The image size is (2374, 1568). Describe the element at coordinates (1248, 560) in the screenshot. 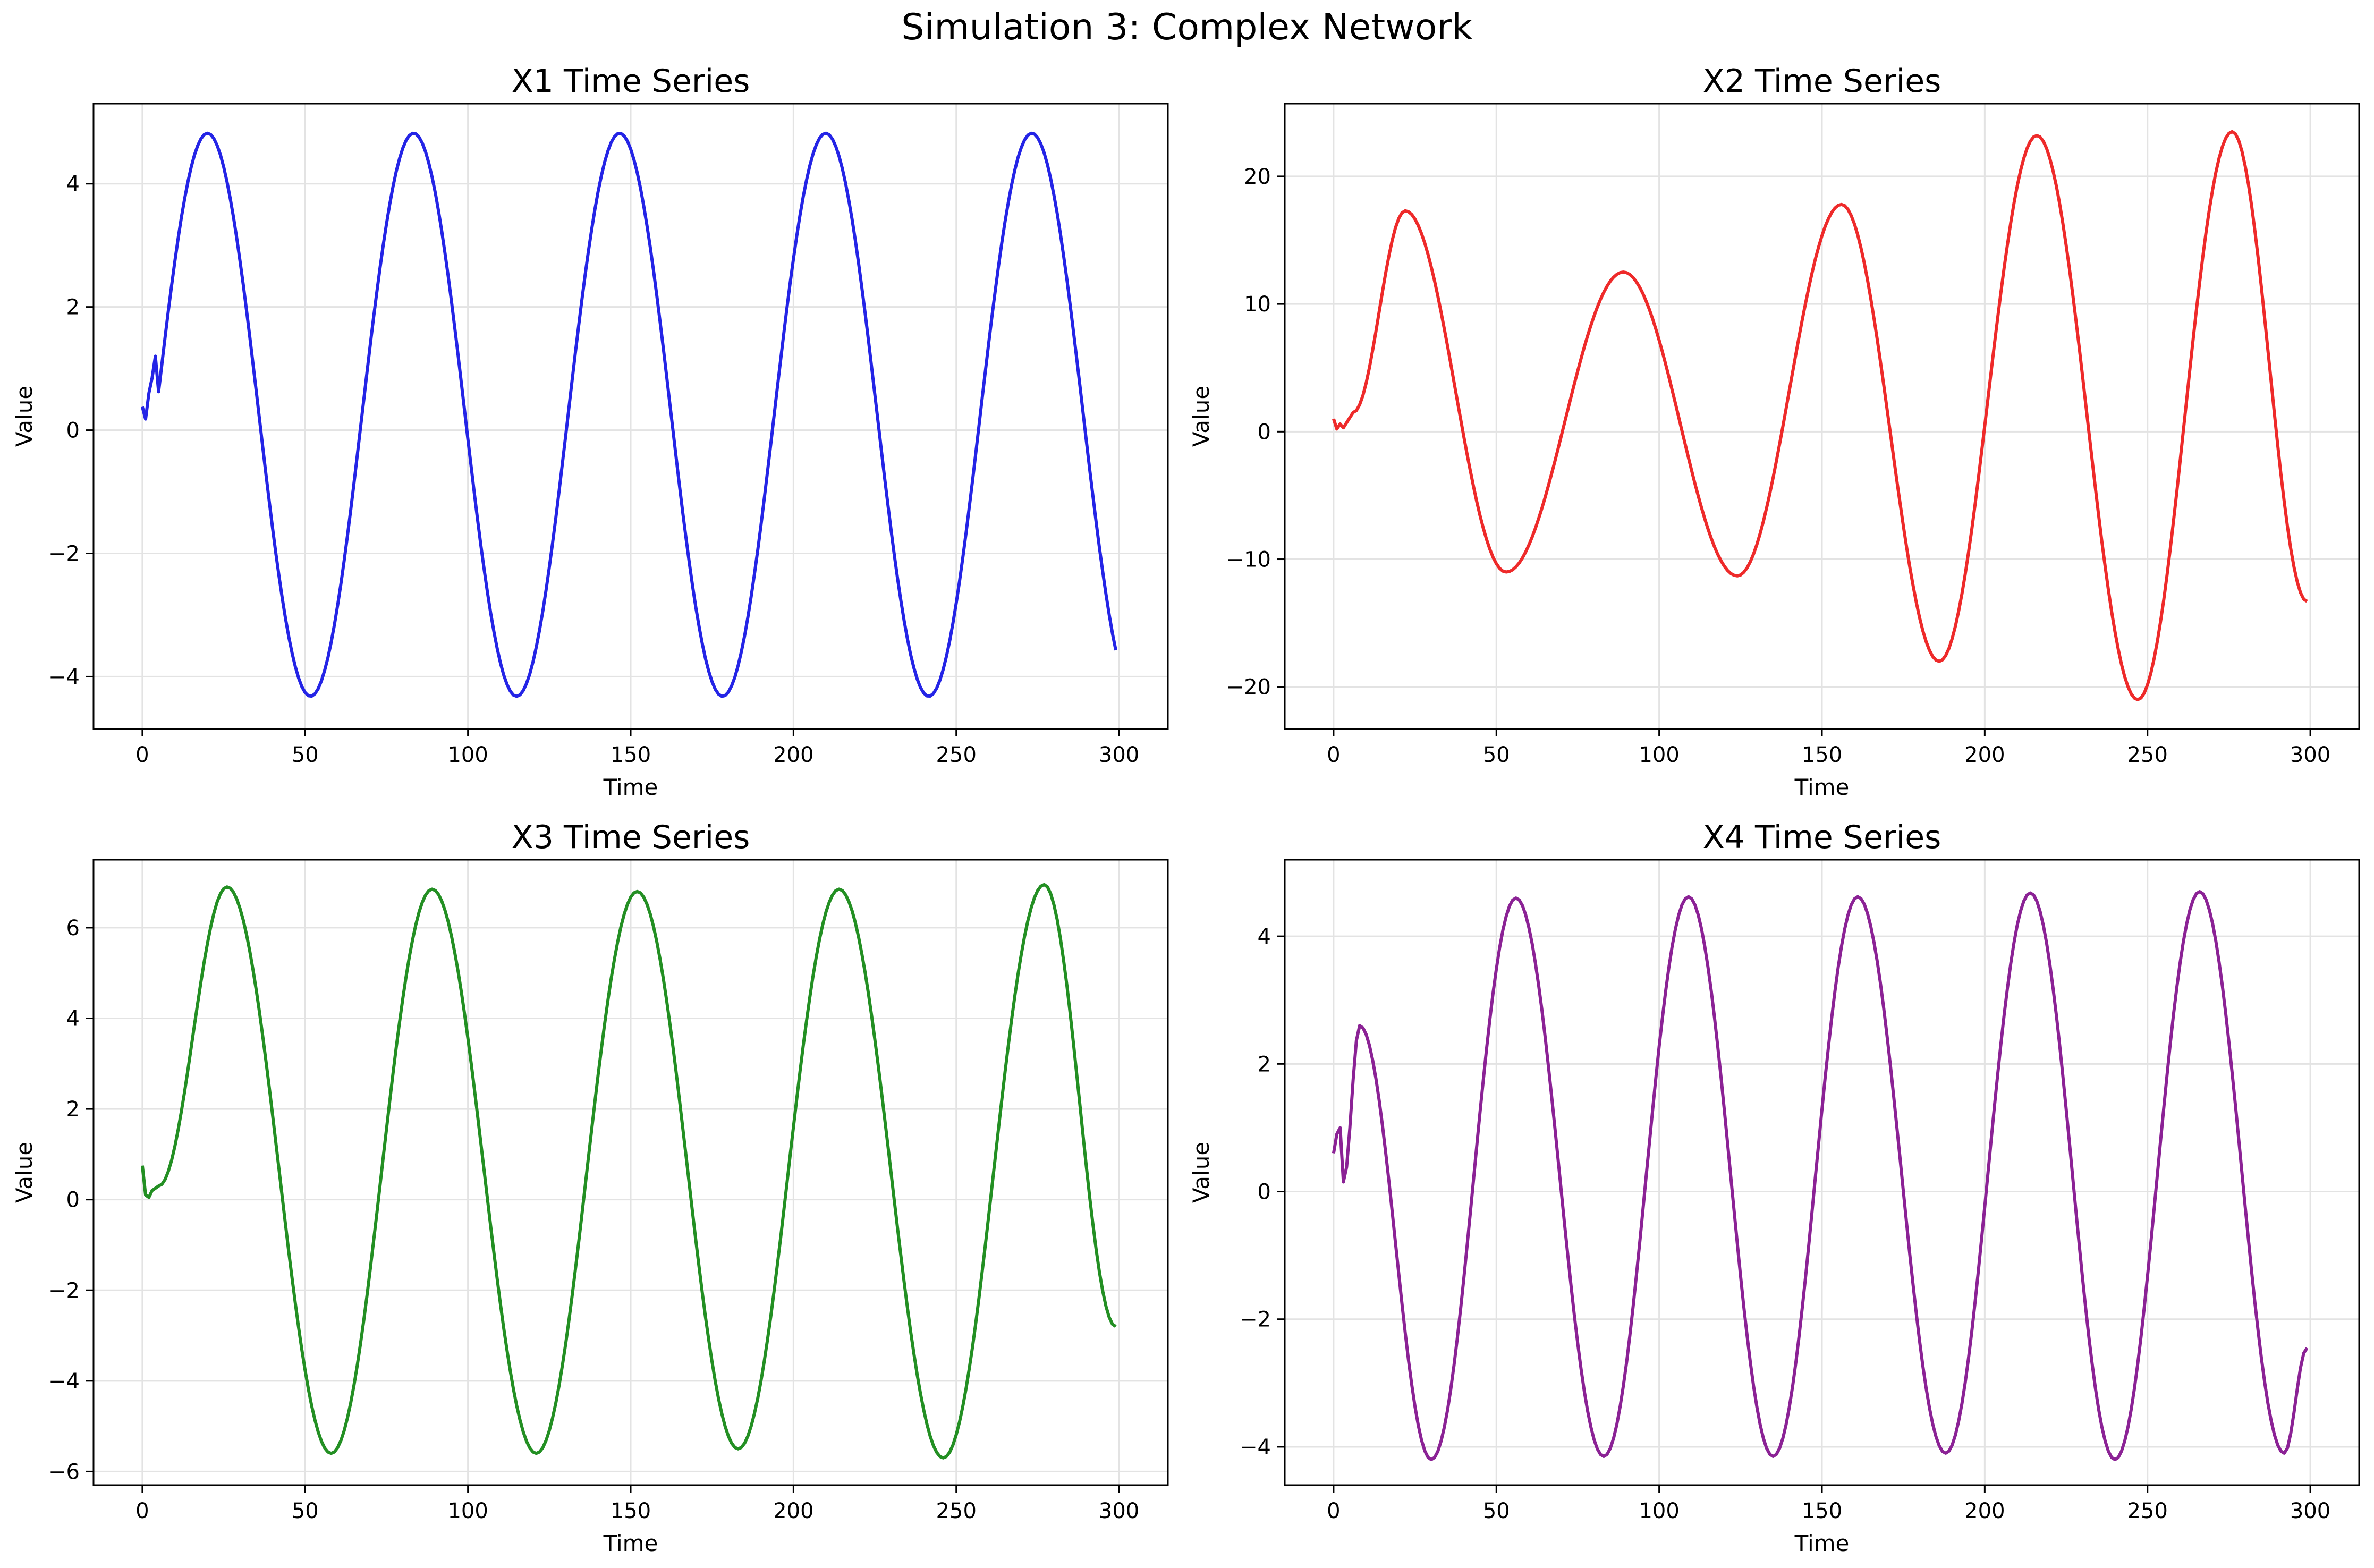

I see `y-tick-label: −10` at that location.